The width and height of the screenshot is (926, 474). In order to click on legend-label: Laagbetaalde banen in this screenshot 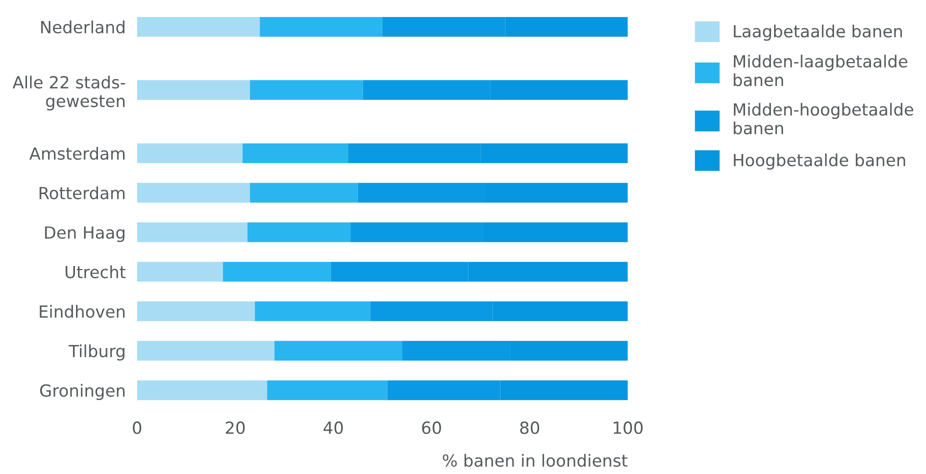, I will do `click(818, 32)`.